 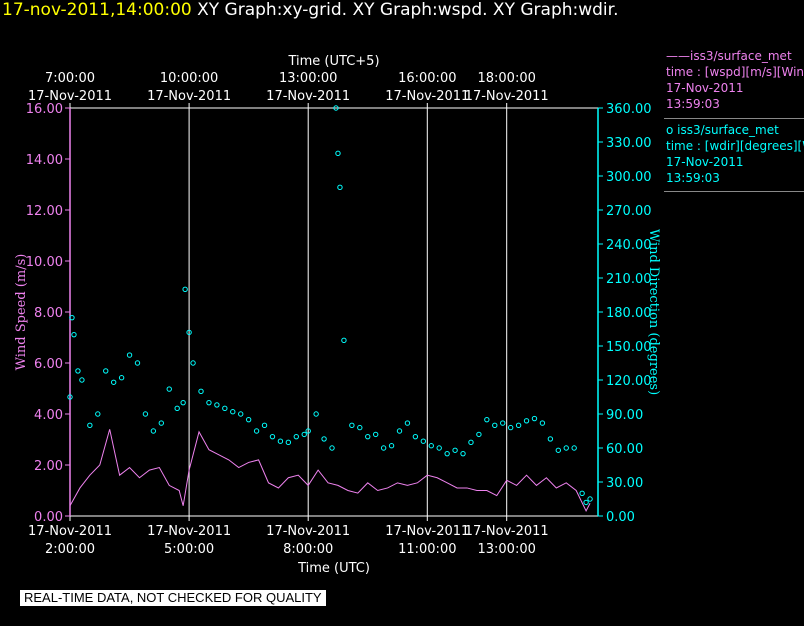 I want to click on legend-divider, so click(x=734, y=191).